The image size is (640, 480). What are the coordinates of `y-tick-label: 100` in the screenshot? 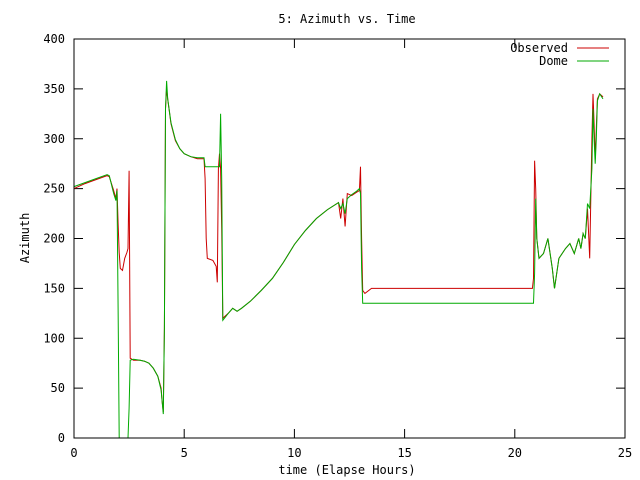 It's located at (54, 338).